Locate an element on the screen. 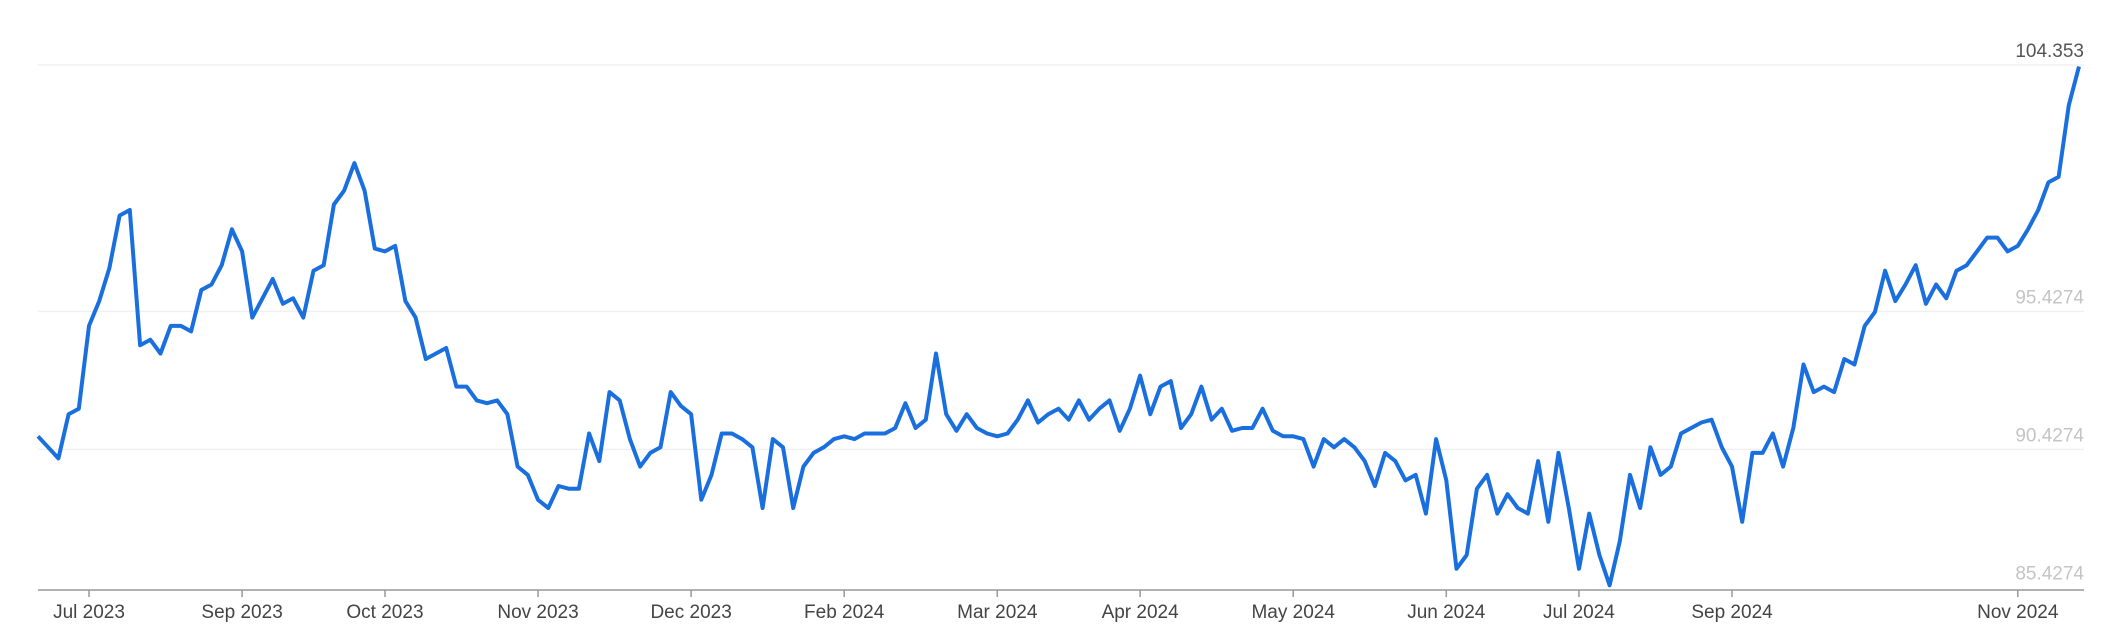  x-tick-label: Oct 2023 is located at coordinates (384, 612).